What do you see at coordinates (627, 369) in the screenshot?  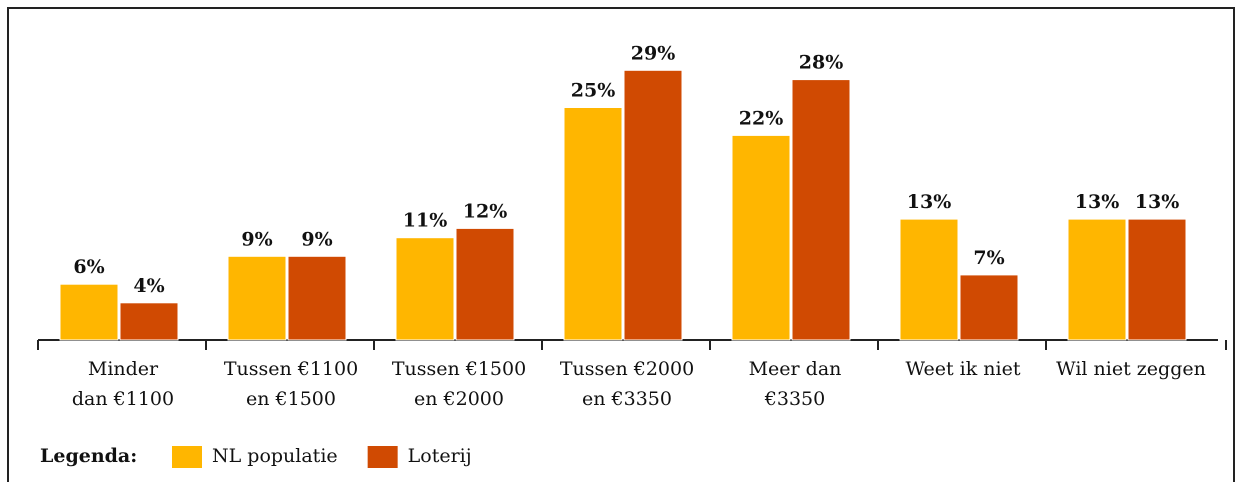 I see `x-tick-label: Tussen €2000` at bounding box center [627, 369].